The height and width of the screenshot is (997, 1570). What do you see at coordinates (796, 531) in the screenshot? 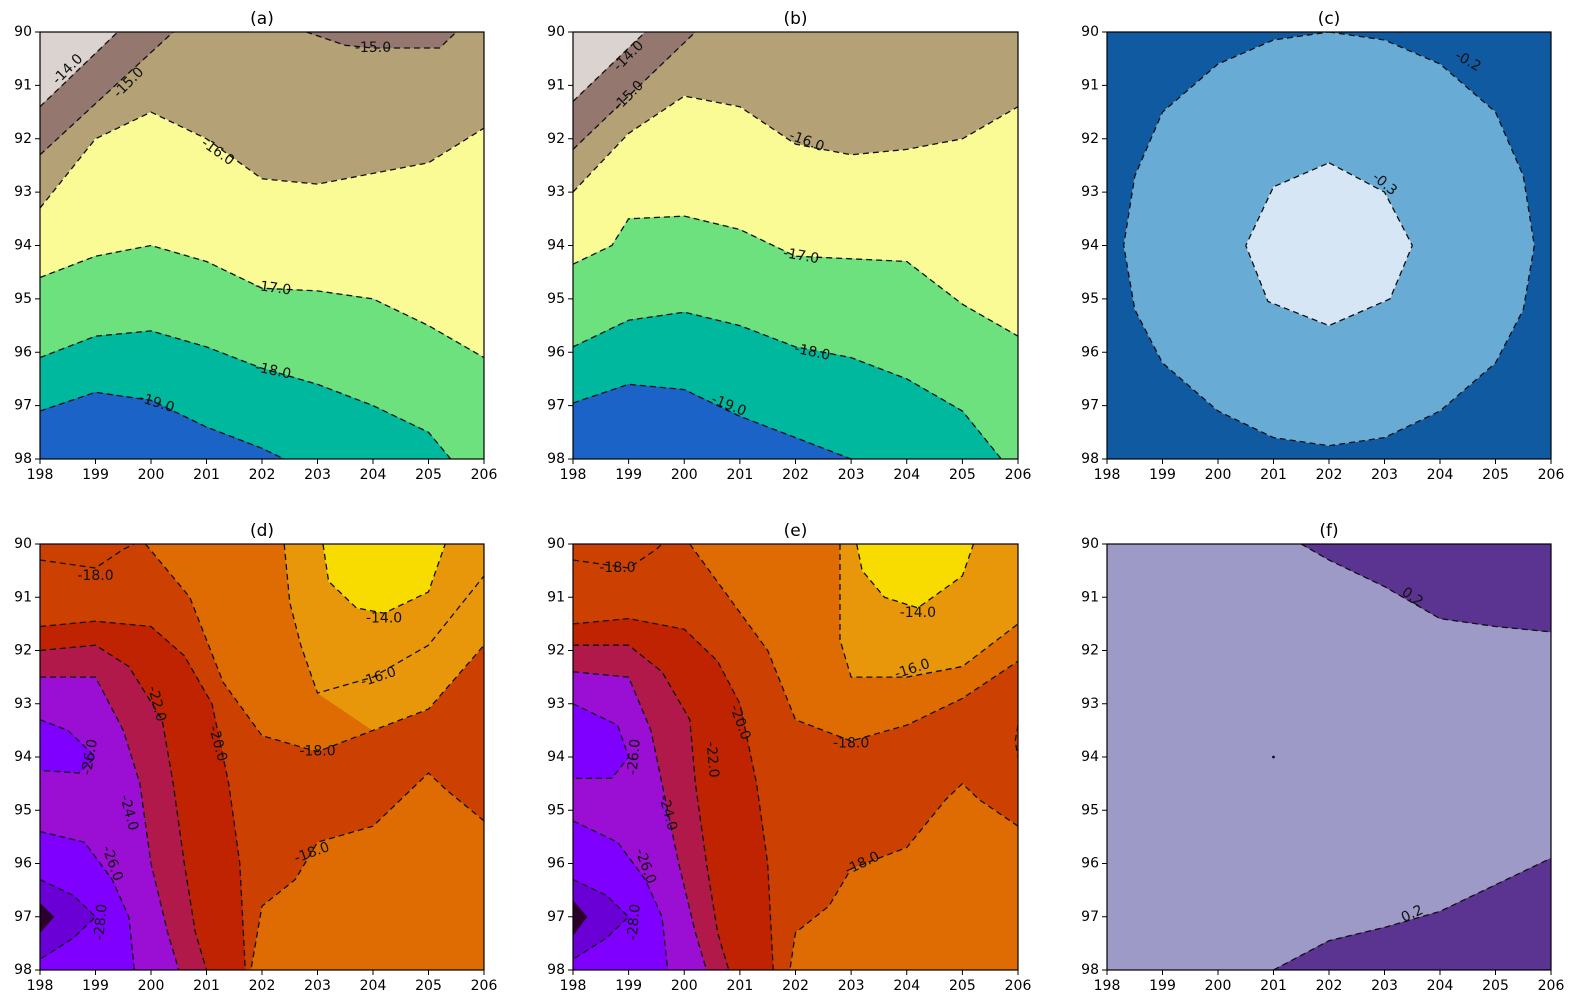
I see `panel-title: (e)` at bounding box center [796, 531].